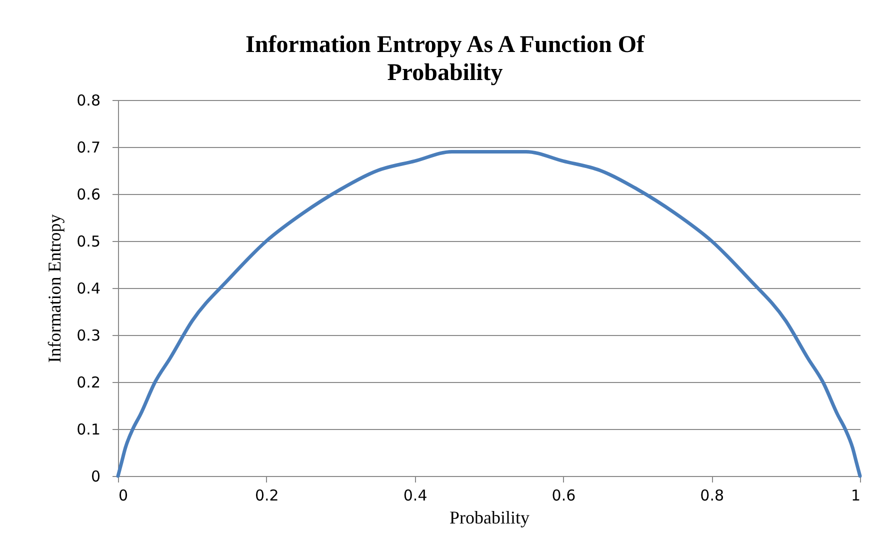  I want to click on x-axis-title: Probability, so click(490, 518).